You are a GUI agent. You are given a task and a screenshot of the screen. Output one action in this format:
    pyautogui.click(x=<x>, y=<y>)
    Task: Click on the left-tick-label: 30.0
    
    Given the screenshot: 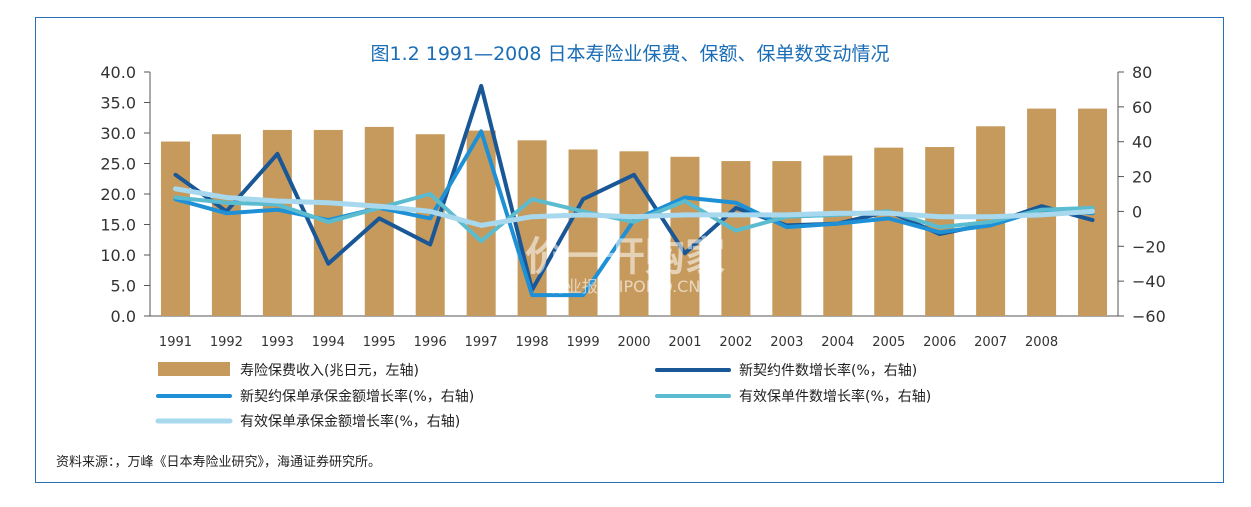 What is the action you would take?
    pyautogui.click(x=118, y=133)
    